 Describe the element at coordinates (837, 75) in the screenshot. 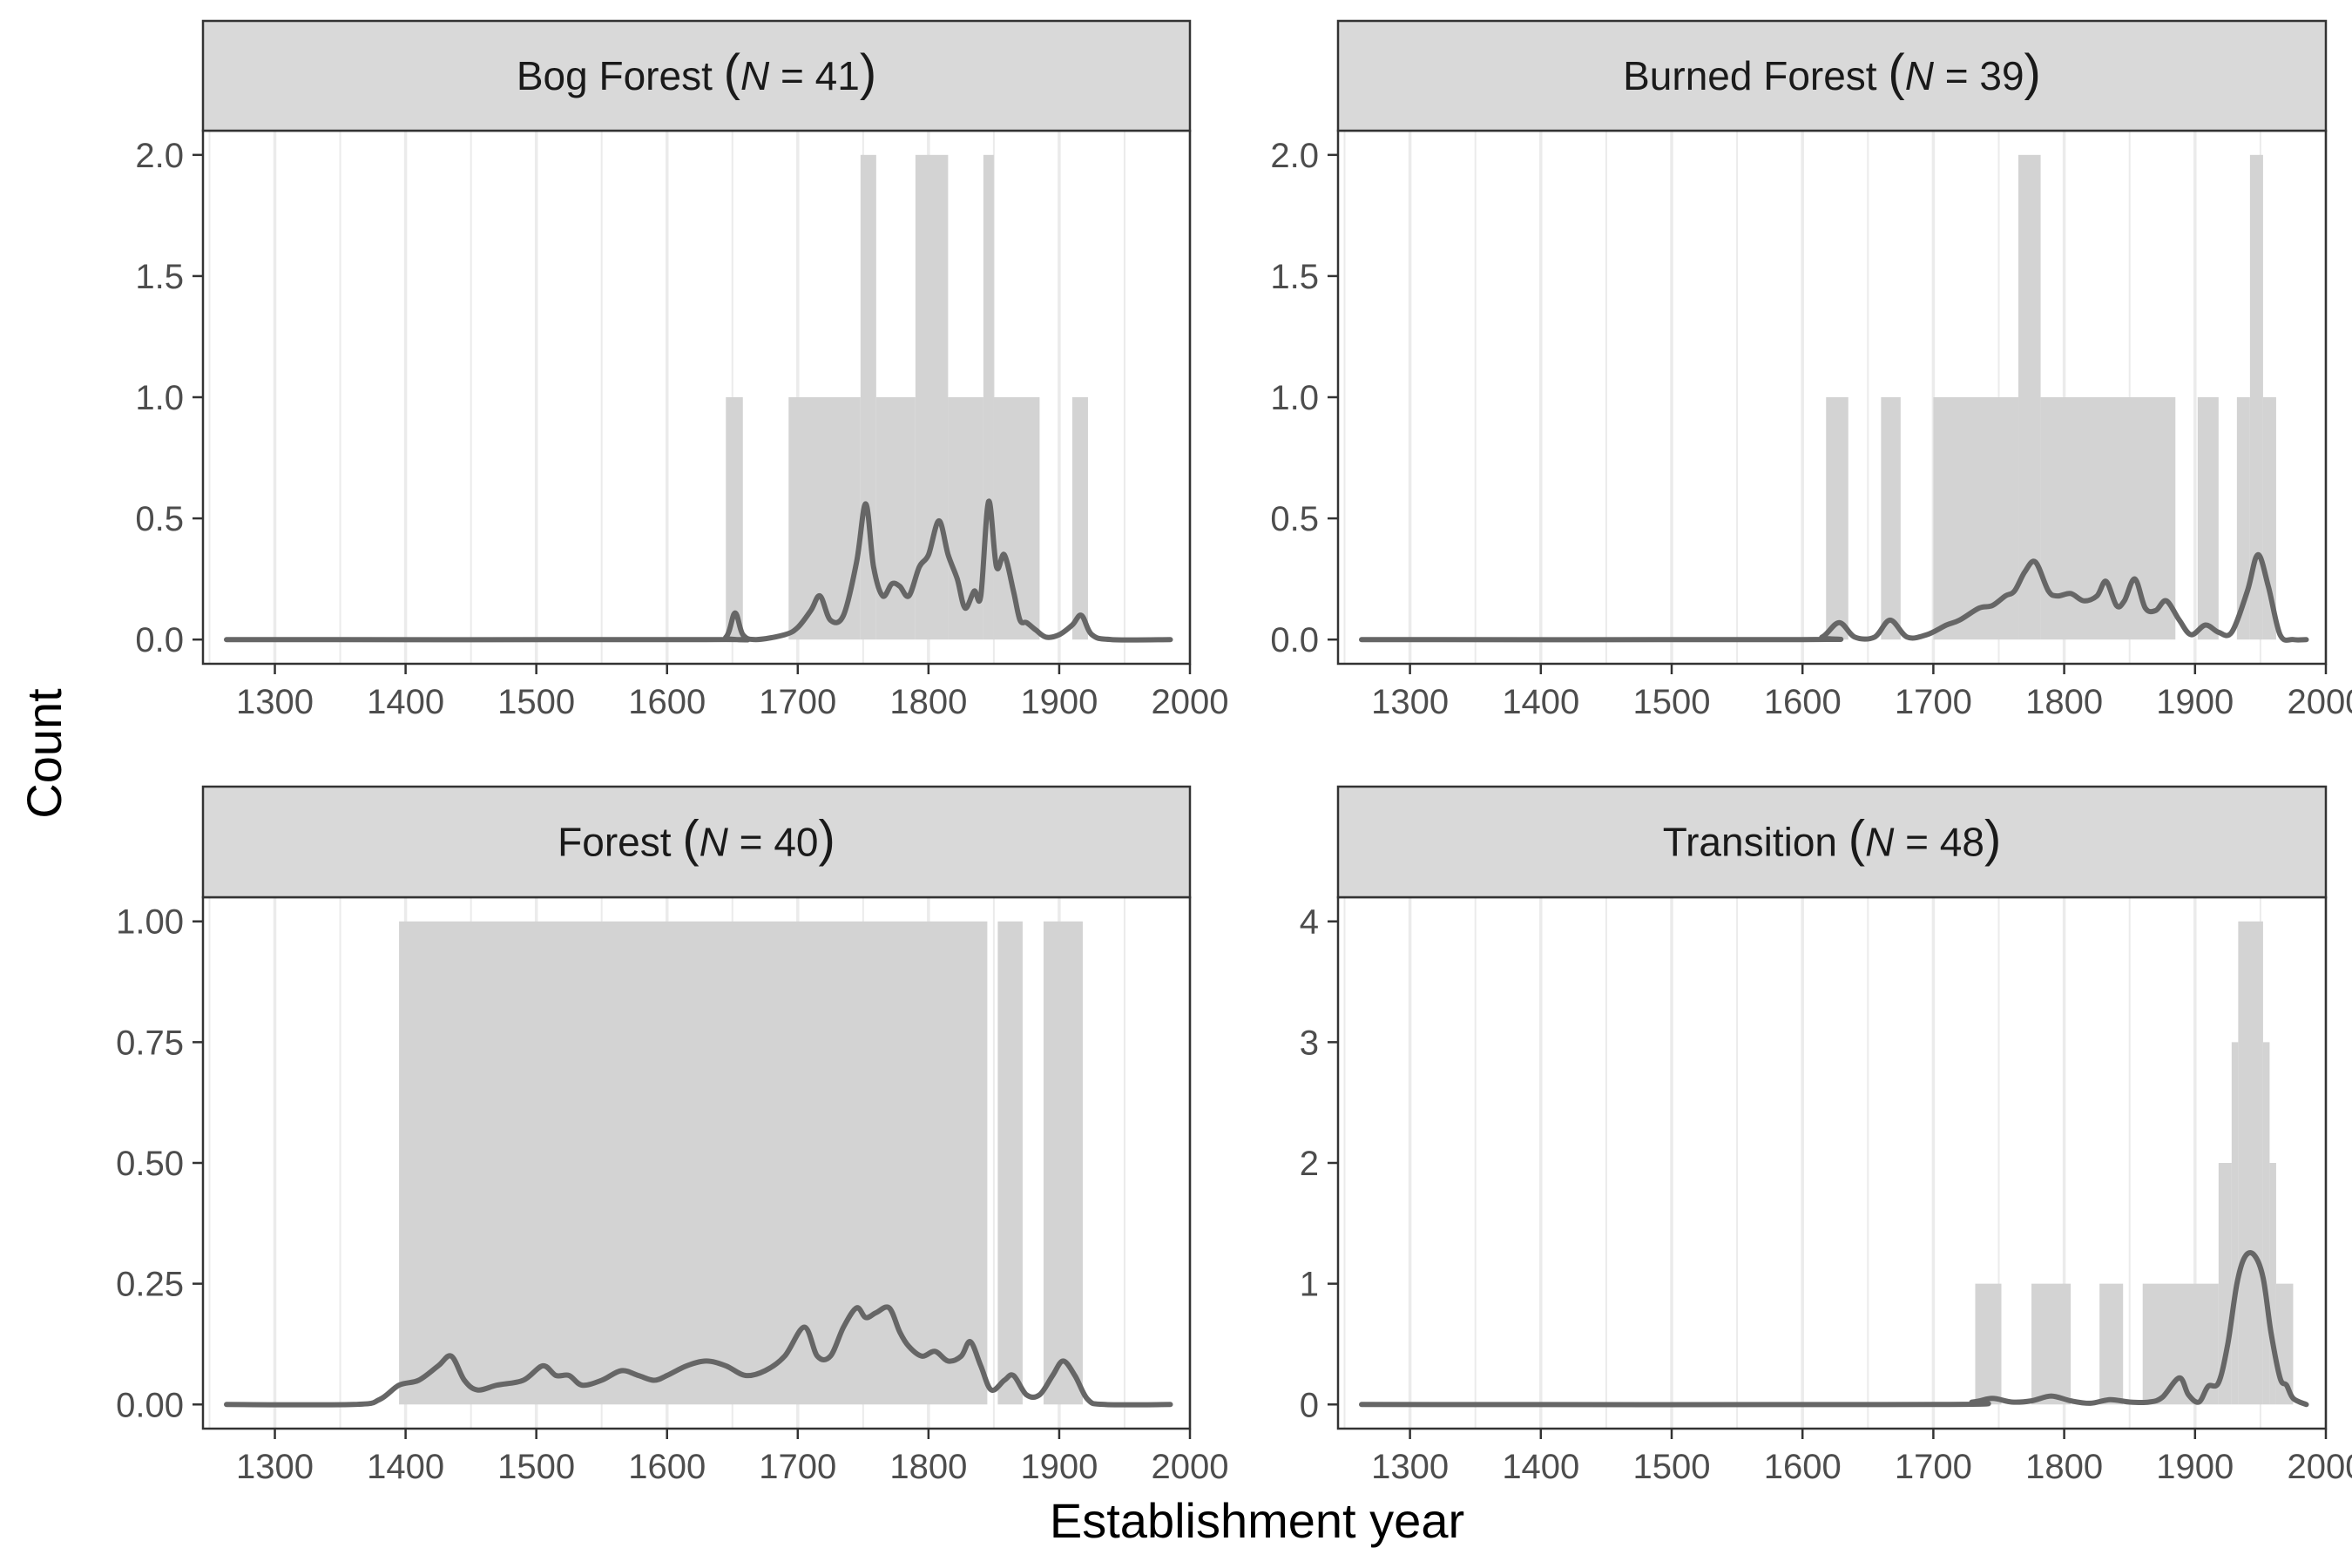

I see `strip-n-value: 41` at that location.